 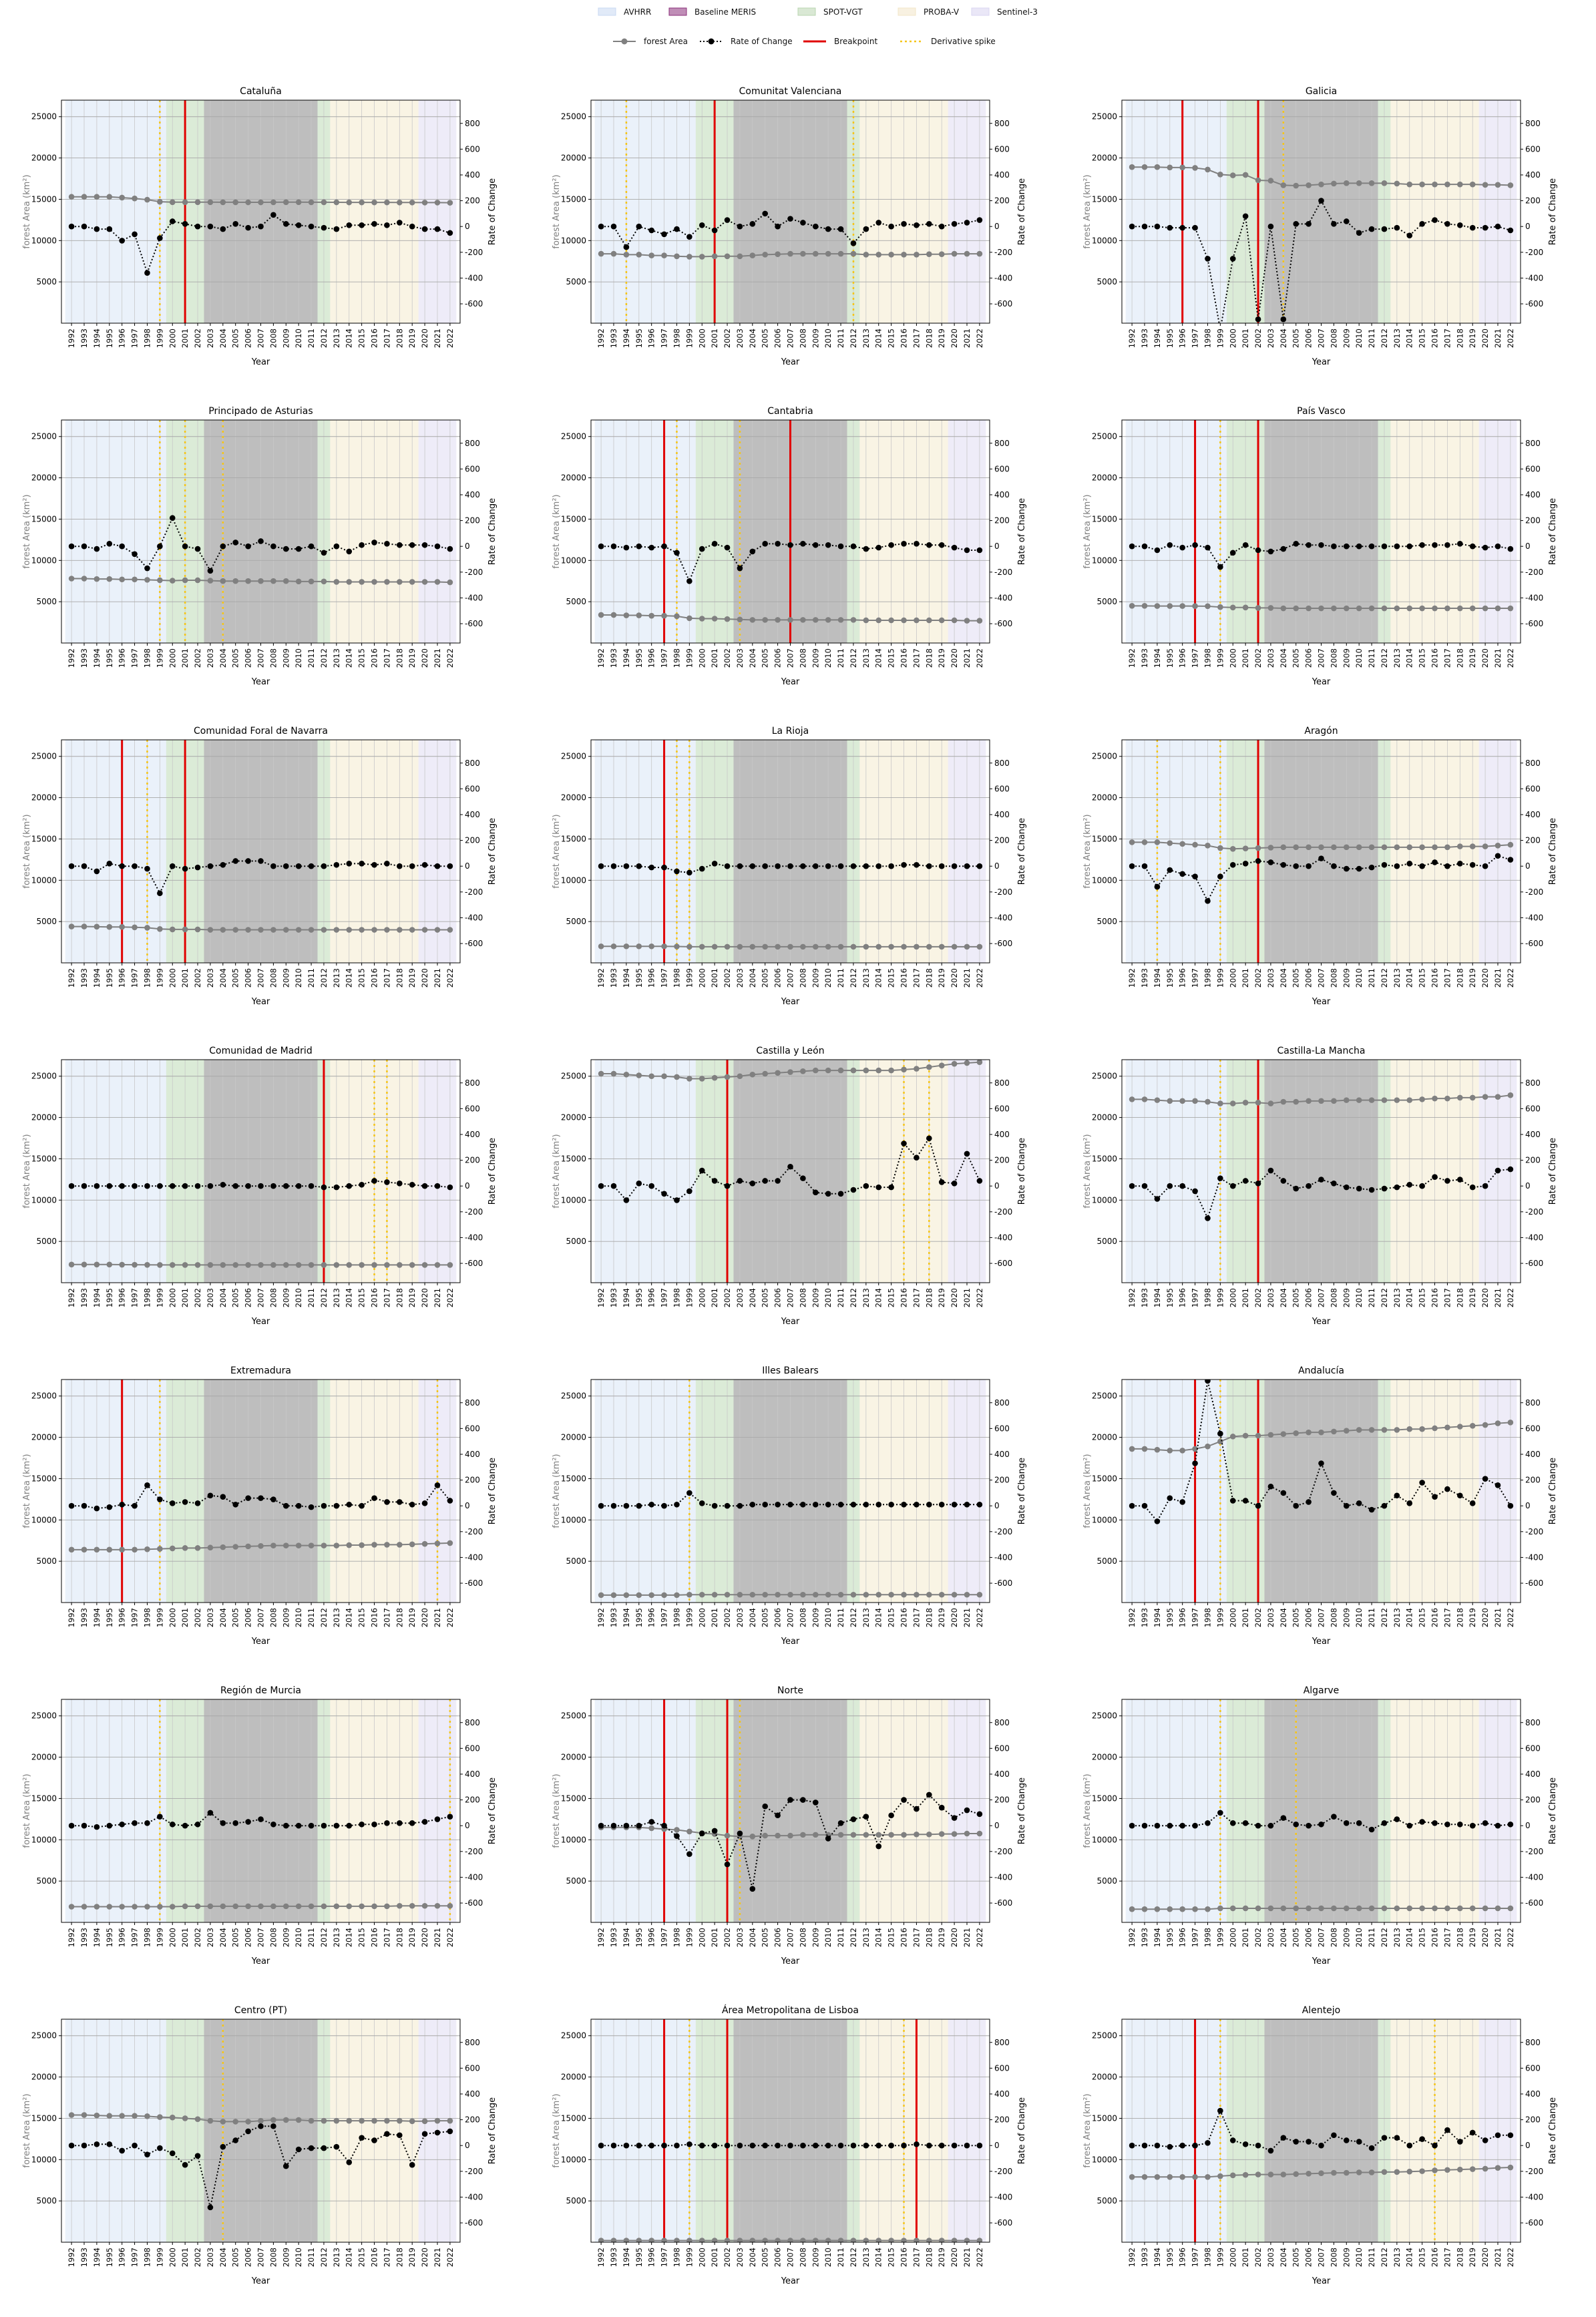 What do you see at coordinates (997, 866) in the screenshot?
I see `y2-tick-label: 0` at bounding box center [997, 866].